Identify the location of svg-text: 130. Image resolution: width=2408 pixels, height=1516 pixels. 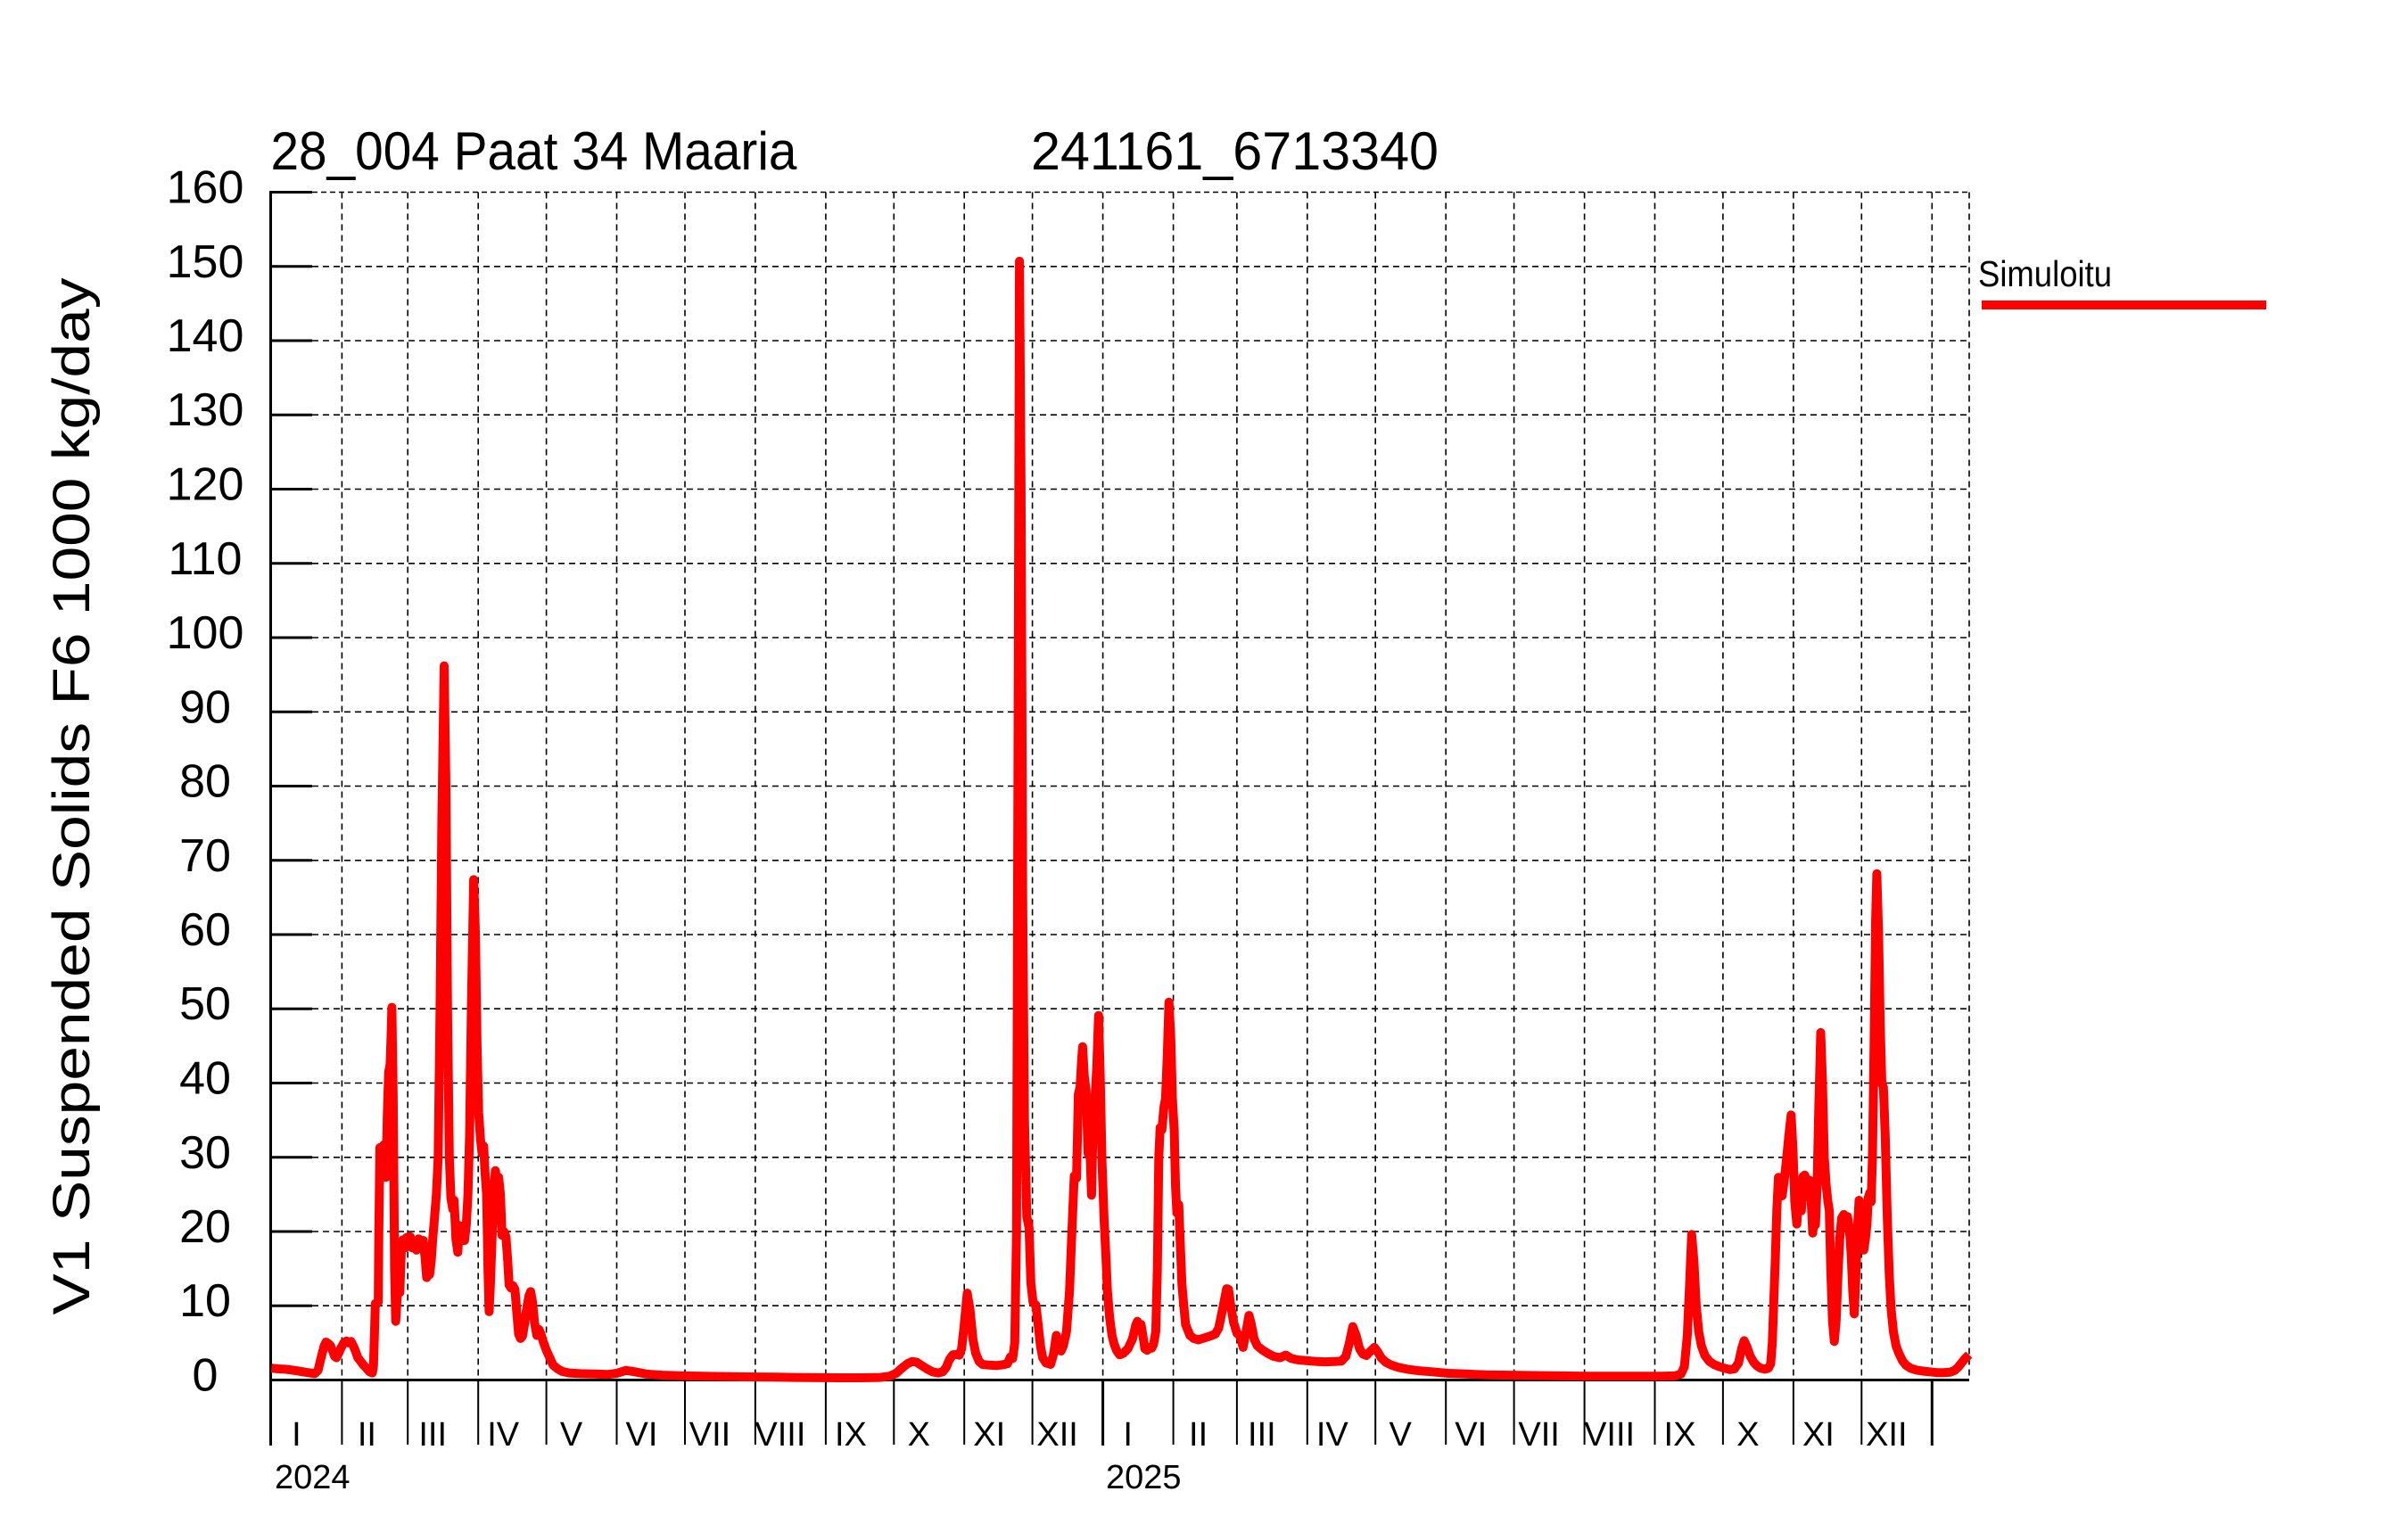
(205, 410).